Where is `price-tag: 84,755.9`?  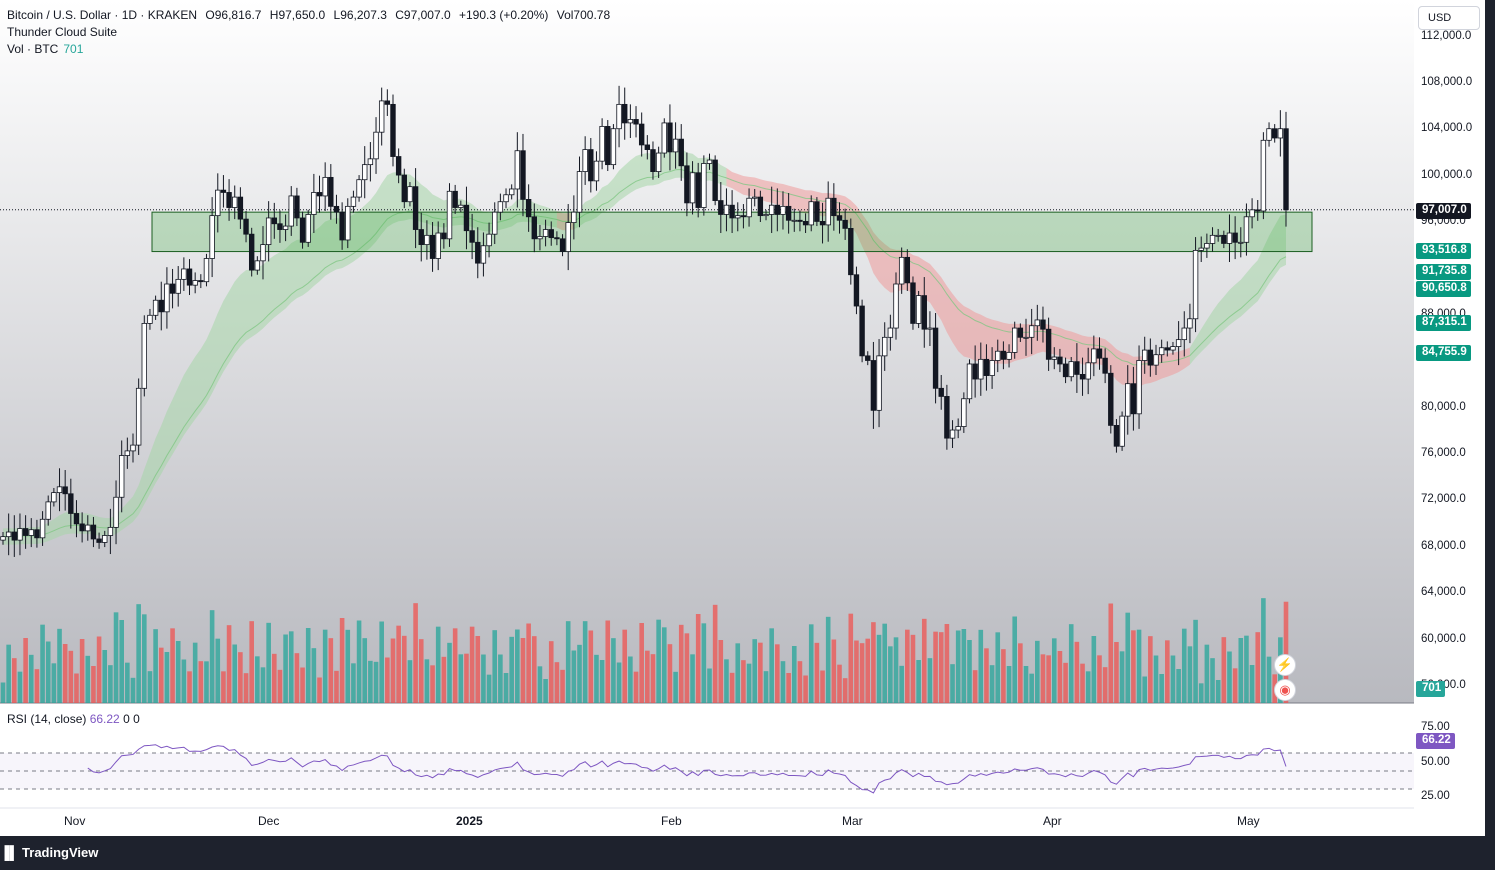 price-tag: 84,755.9 is located at coordinates (1443, 353).